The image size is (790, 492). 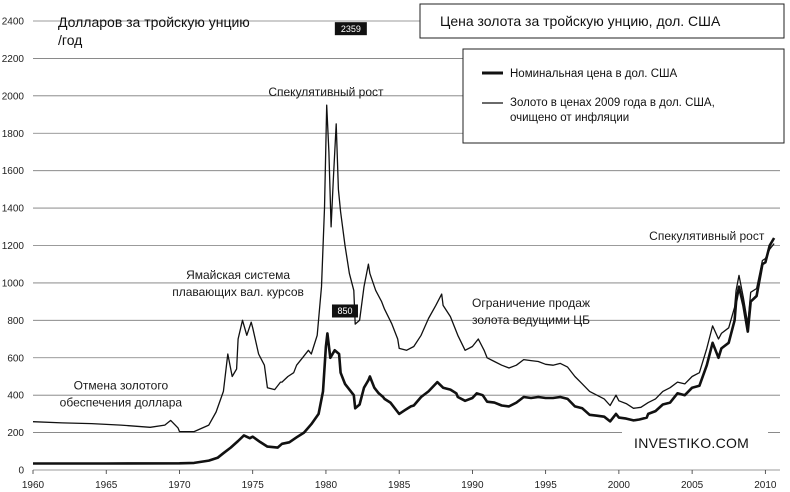 What do you see at coordinates (253, 485) in the screenshot?
I see `x-tick-label: 1975` at bounding box center [253, 485].